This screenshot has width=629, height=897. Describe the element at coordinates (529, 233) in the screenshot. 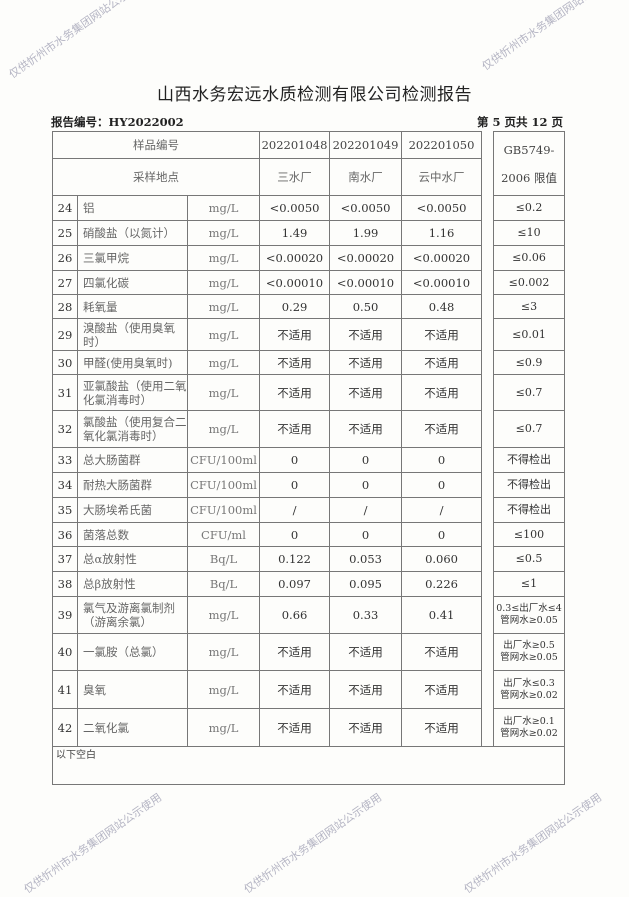

I see `limit-value: ≤10` at that location.